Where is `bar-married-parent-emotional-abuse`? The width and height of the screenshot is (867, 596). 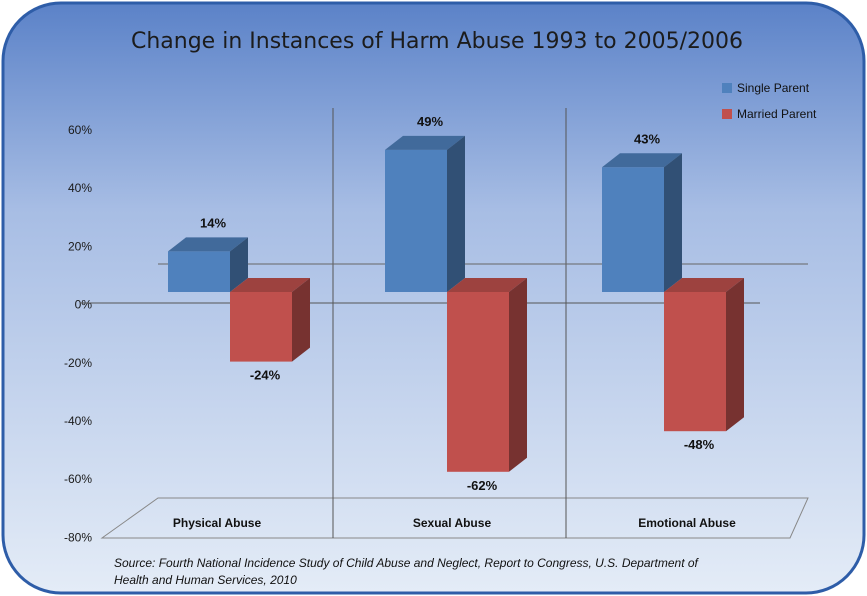
bar-married-parent-emotional-abuse is located at coordinates (704, 355).